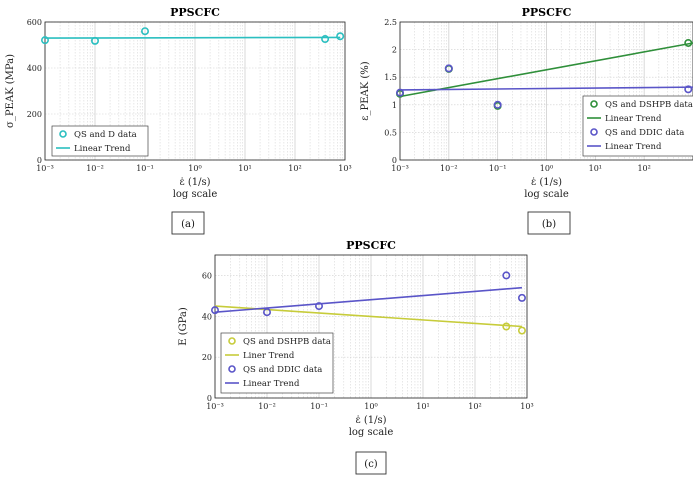 The height and width of the screenshot is (478, 693). I want to click on y-tick-label: 2, so click(394, 50).